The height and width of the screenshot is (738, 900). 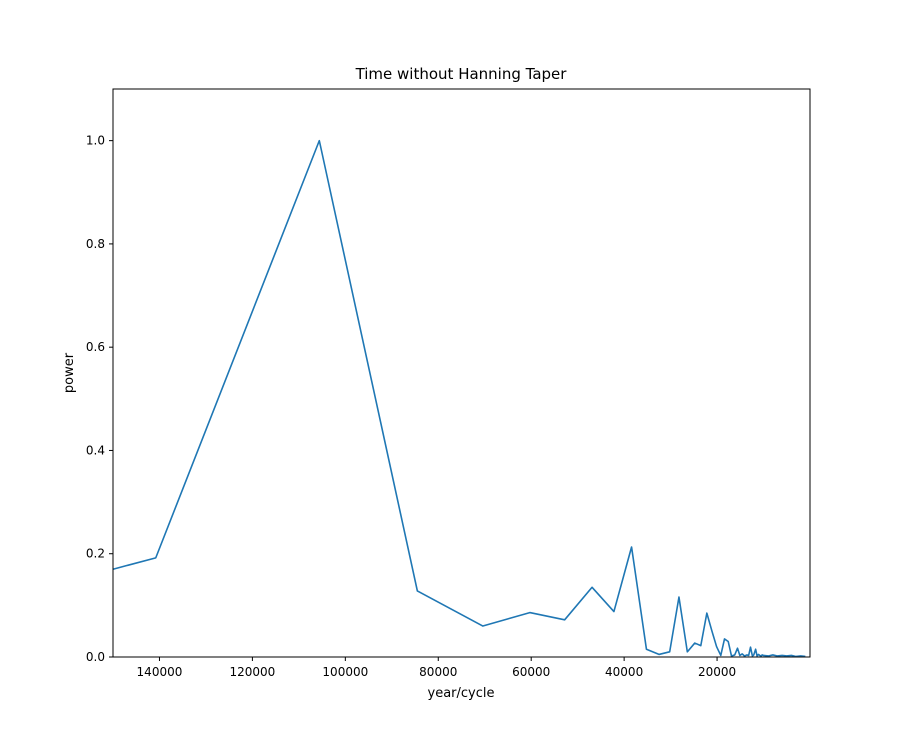 What do you see at coordinates (438, 672) in the screenshot?
I see `x-tick-label: 80000` at bounding box center [438, 672].